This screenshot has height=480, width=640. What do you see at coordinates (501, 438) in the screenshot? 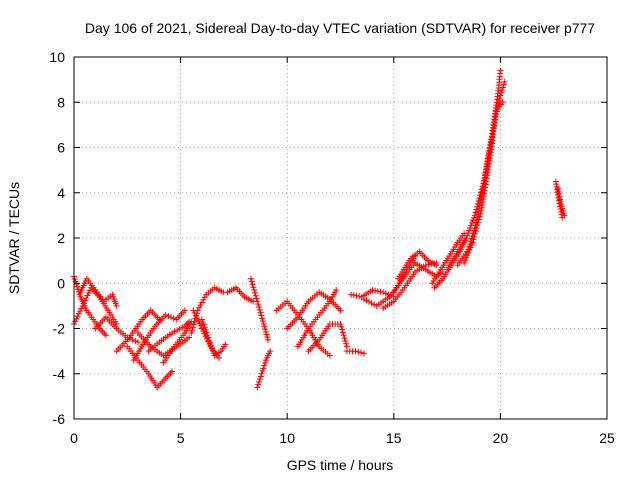
I see `x-tick-label: 20` at bounding box center [501, 438].